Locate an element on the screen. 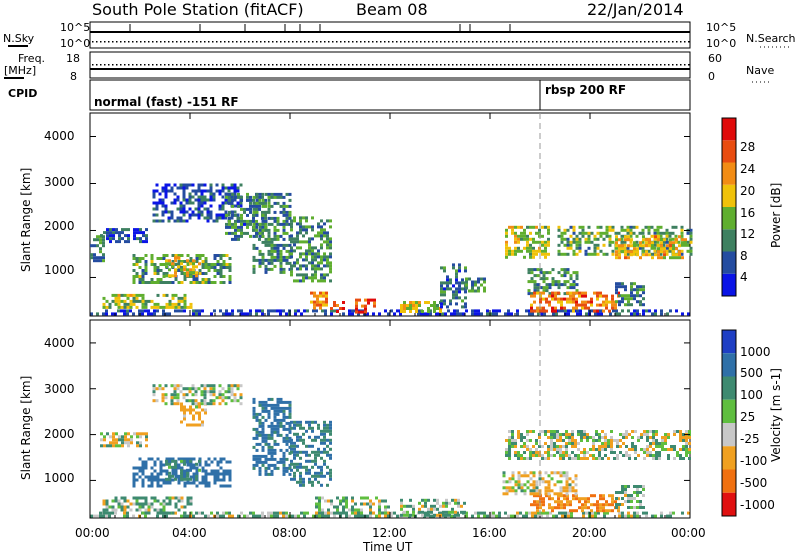 The width and height of the screenshot is (800, 554). nsearch-tick-bottom: 10^0 is located at coordinates (721, 43).